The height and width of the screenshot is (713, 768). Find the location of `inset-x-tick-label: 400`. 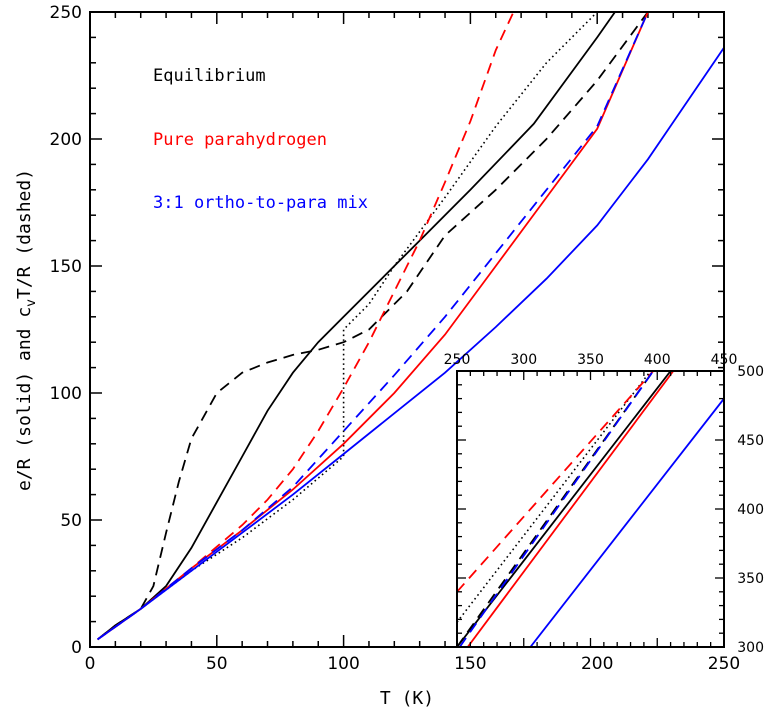

inset-x-tick-label: 400 is located at coordinates (657, 360).